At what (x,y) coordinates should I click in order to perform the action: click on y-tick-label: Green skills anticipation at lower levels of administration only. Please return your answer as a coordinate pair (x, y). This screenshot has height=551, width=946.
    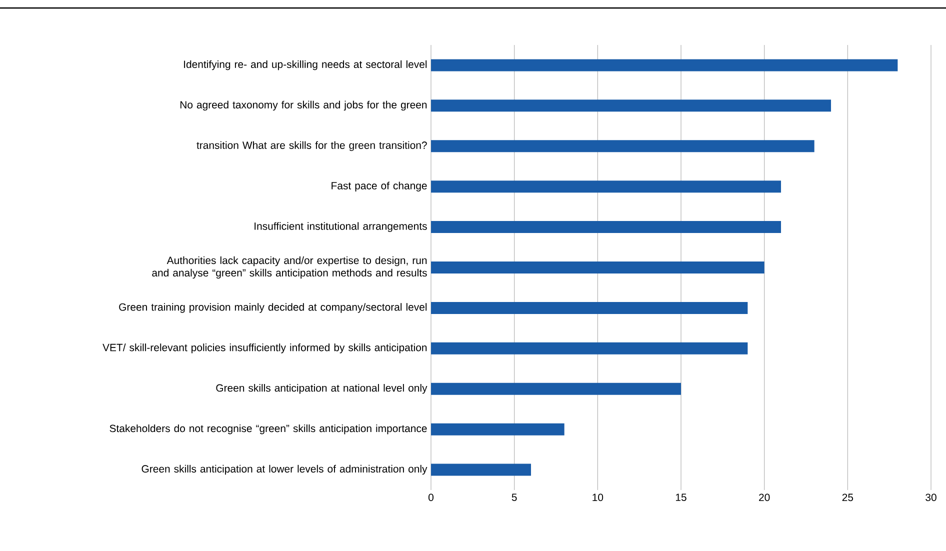
    Looking at the image, I should click on (285, 469).